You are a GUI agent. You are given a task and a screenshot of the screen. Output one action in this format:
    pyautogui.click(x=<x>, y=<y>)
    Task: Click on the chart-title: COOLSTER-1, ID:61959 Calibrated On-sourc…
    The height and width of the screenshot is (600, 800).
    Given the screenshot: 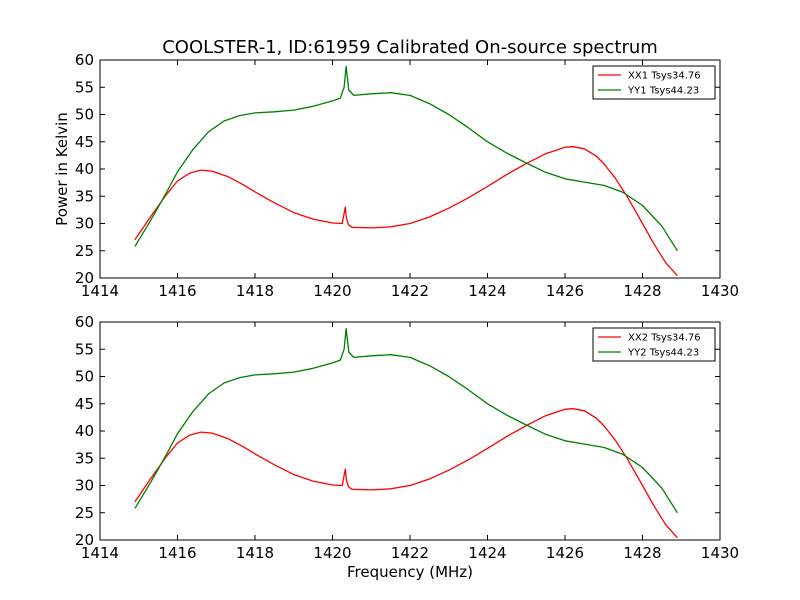 What is the action you would take?
    pyautogui.click(x=410, y=47)
    